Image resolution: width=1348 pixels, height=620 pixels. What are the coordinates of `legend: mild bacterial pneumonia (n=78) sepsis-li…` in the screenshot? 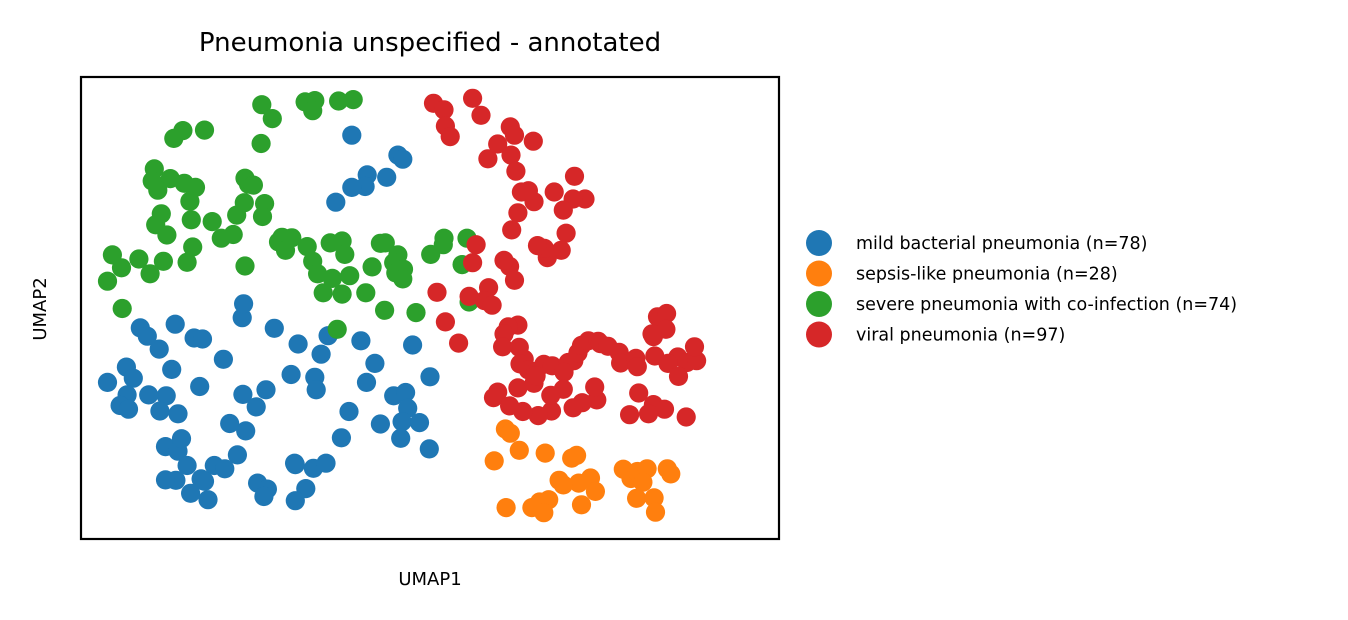 It's located at (1021, 289).